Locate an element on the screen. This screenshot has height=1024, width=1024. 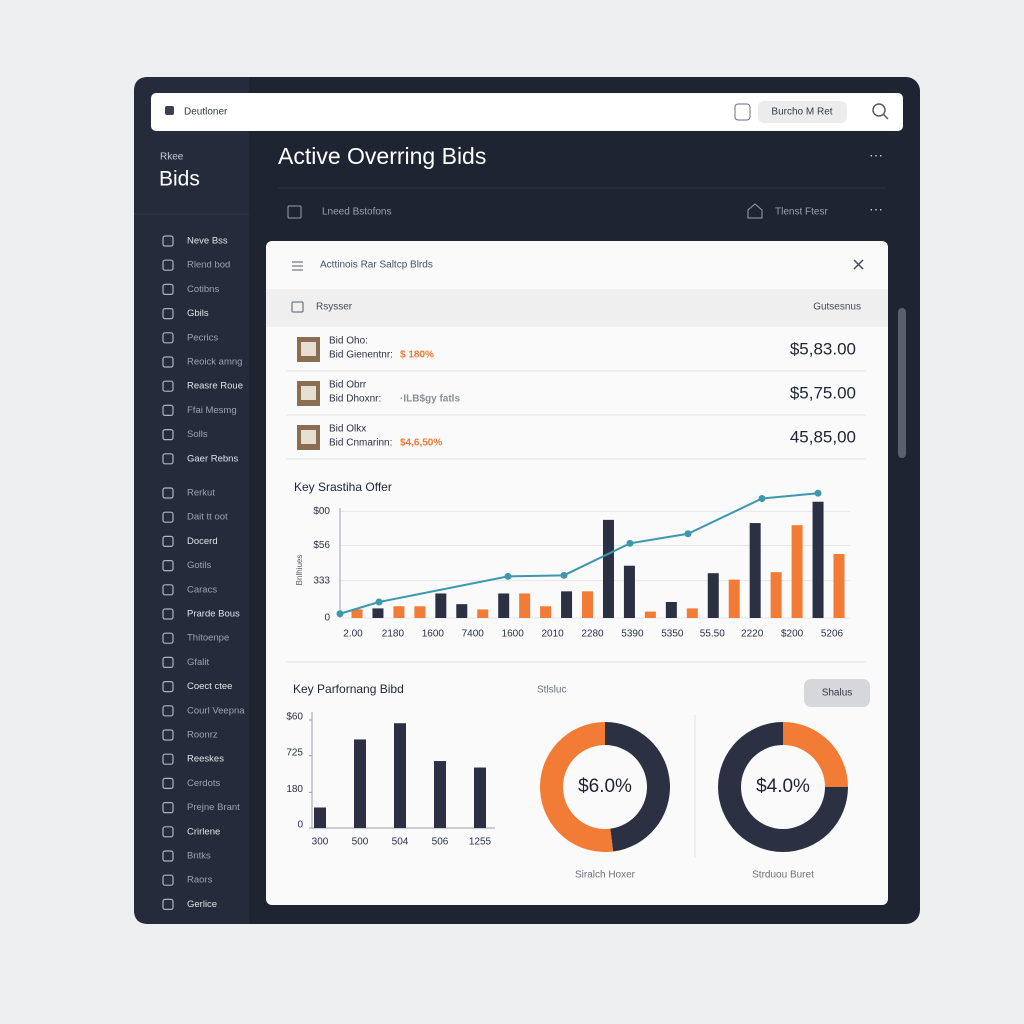
row-name: Bid Olkx is located at coordinates (347, 429).